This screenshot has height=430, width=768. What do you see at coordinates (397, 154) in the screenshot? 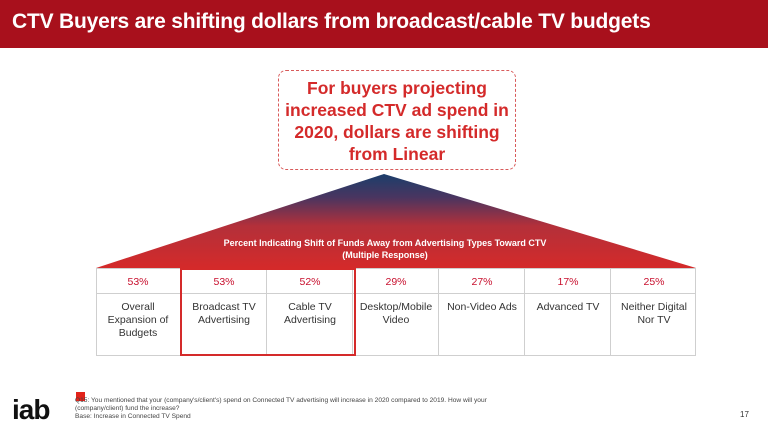
I see `callout-line: from Linear` at bounding box center [397, 154].